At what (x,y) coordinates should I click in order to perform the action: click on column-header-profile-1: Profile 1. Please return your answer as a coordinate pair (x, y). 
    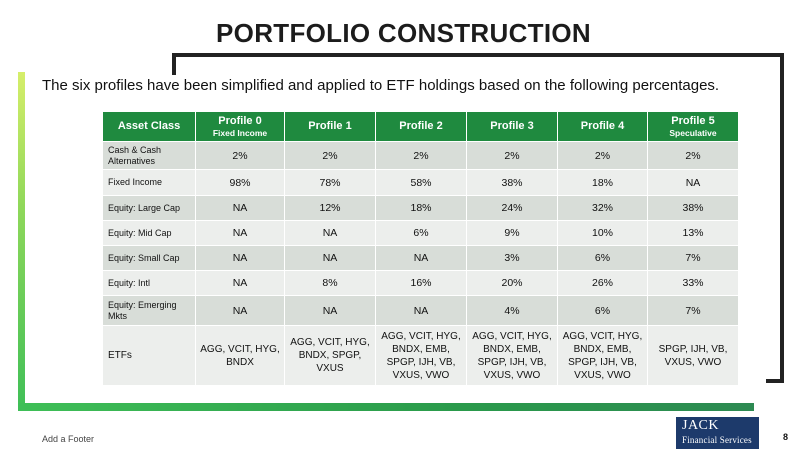
    Looking at the image, I should click on (330, 126).